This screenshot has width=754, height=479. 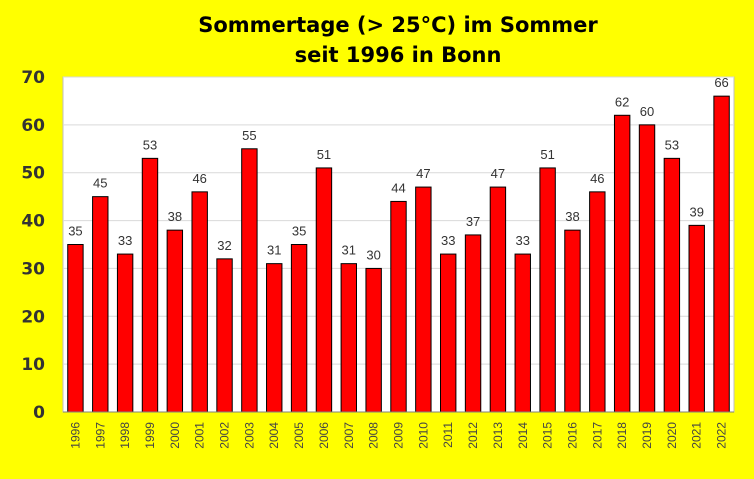 What do you see at coordinates (175, 435) in the screenshot?
I see `x-tick-label: 2000` at bounding box center [175, 435].